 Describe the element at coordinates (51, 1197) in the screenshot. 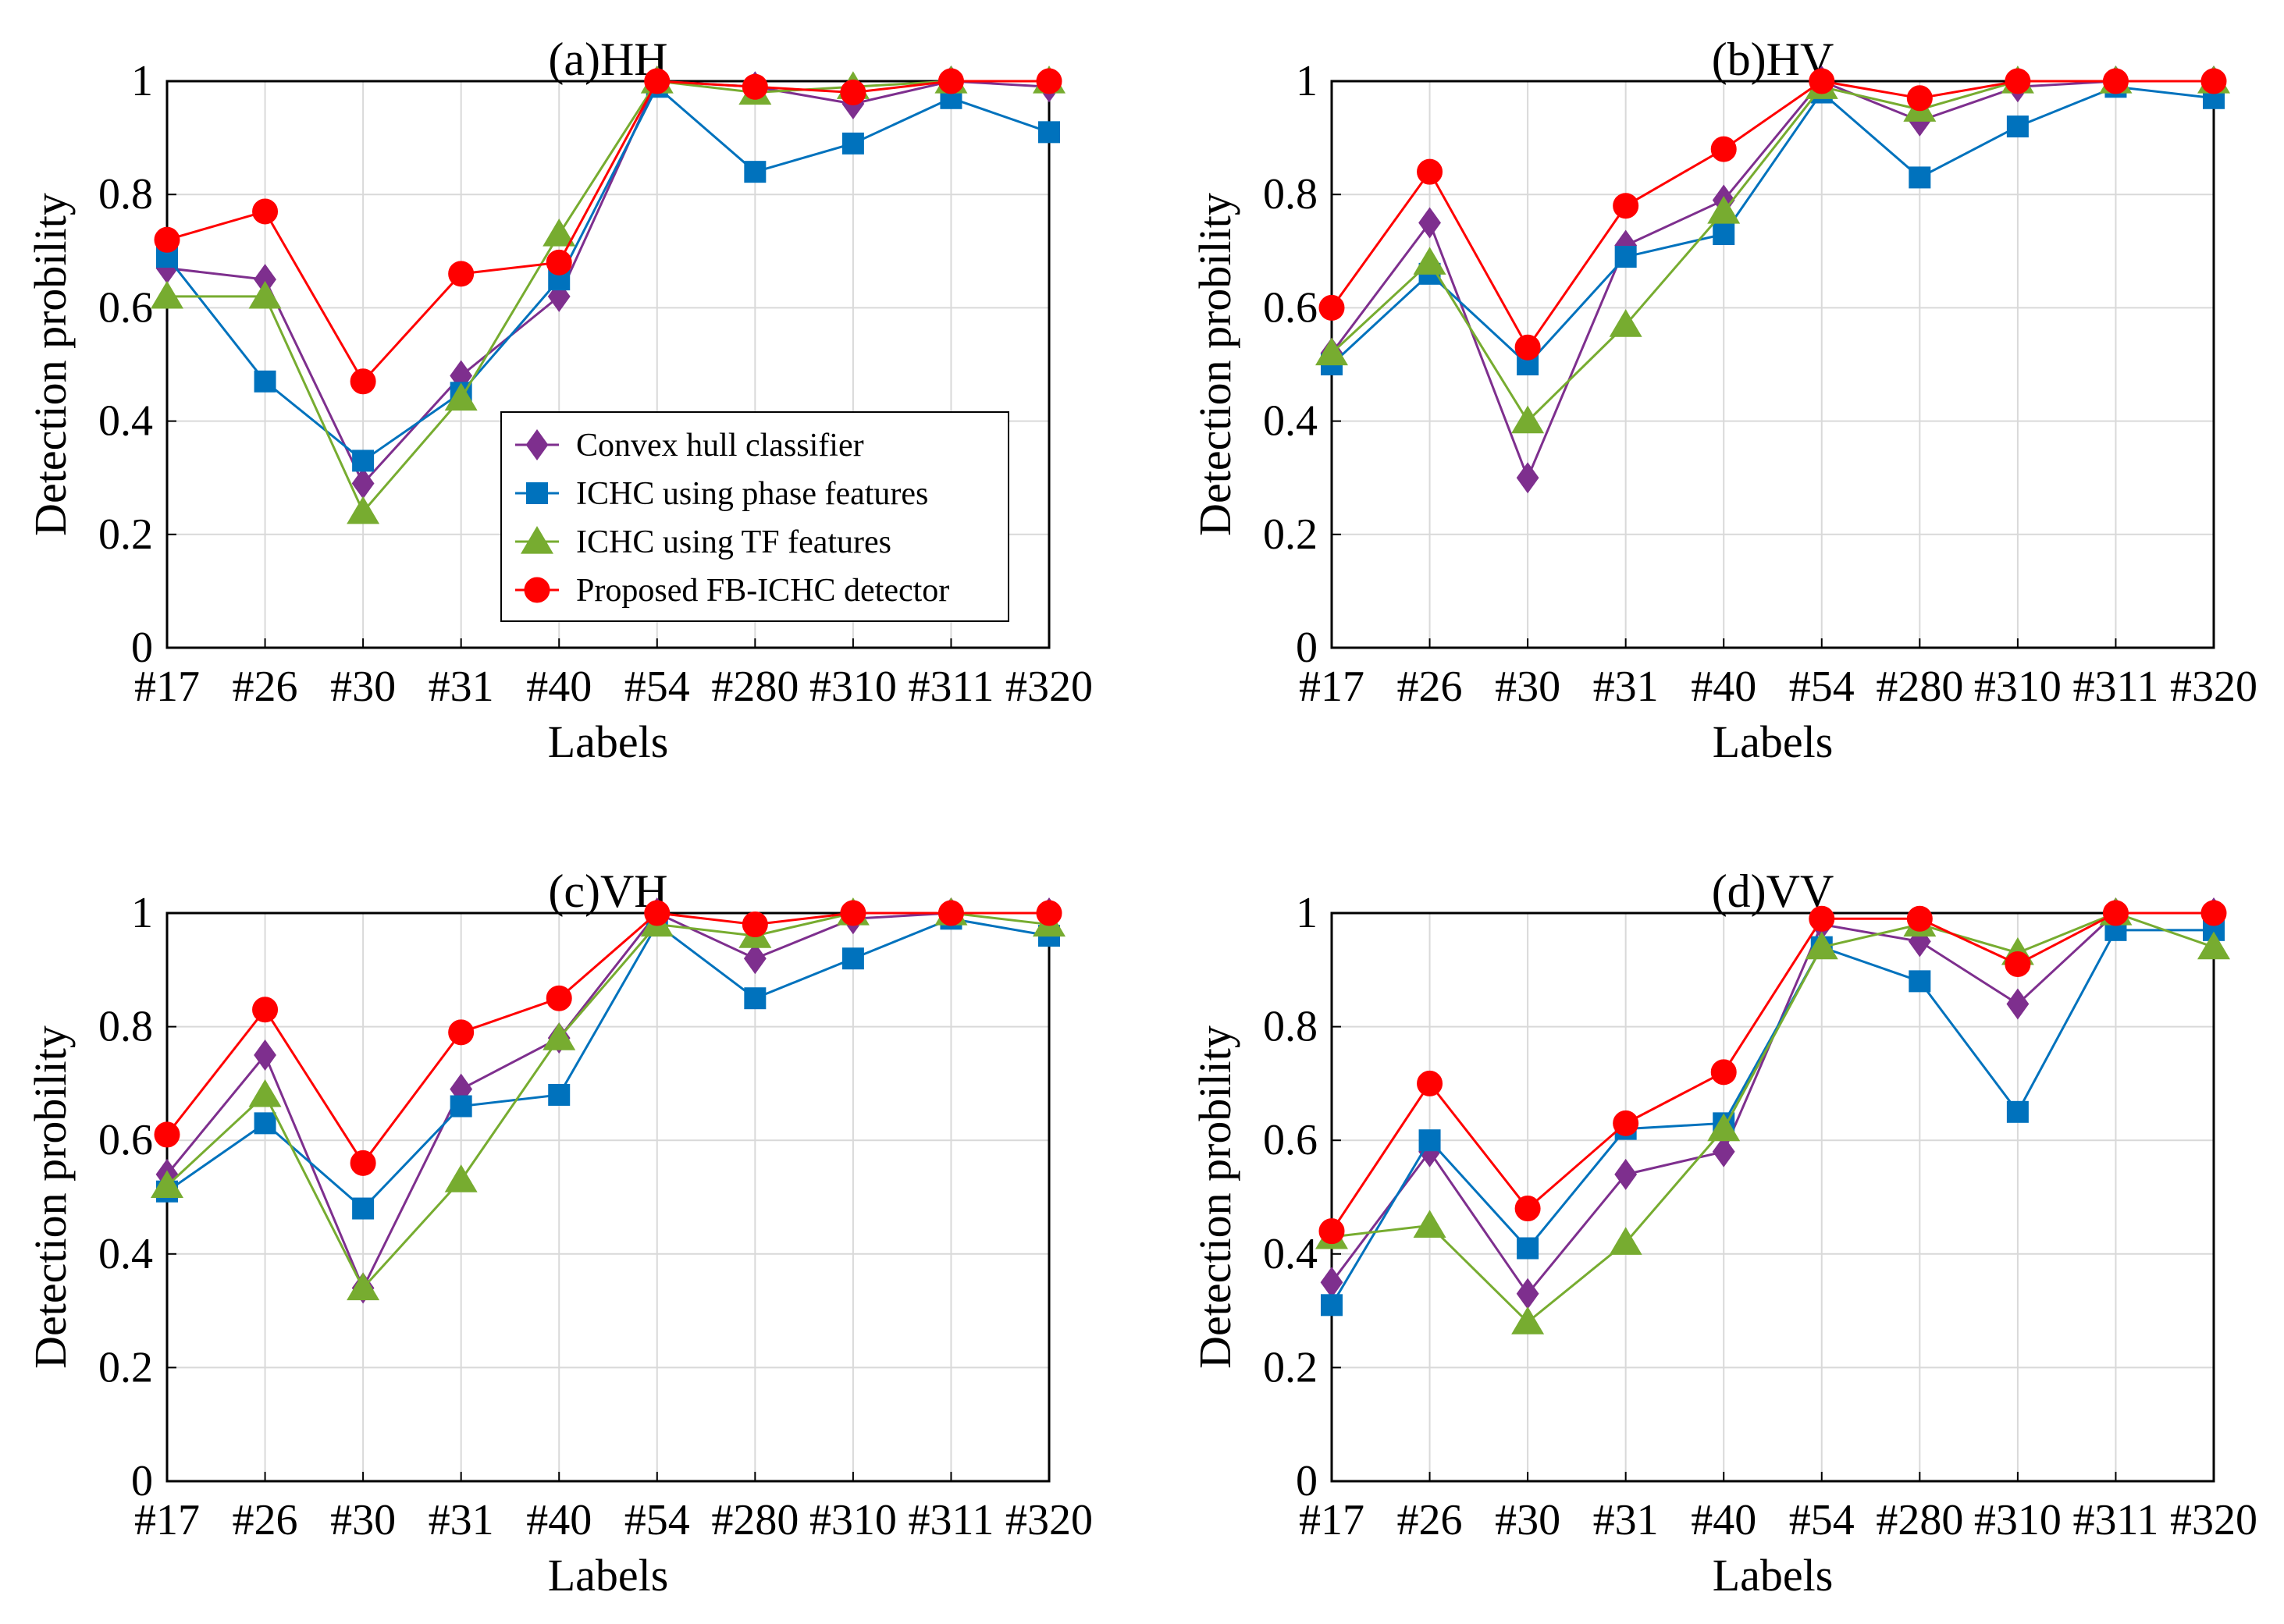

I see `y-axis-label-vh: Detection probility` at that location.